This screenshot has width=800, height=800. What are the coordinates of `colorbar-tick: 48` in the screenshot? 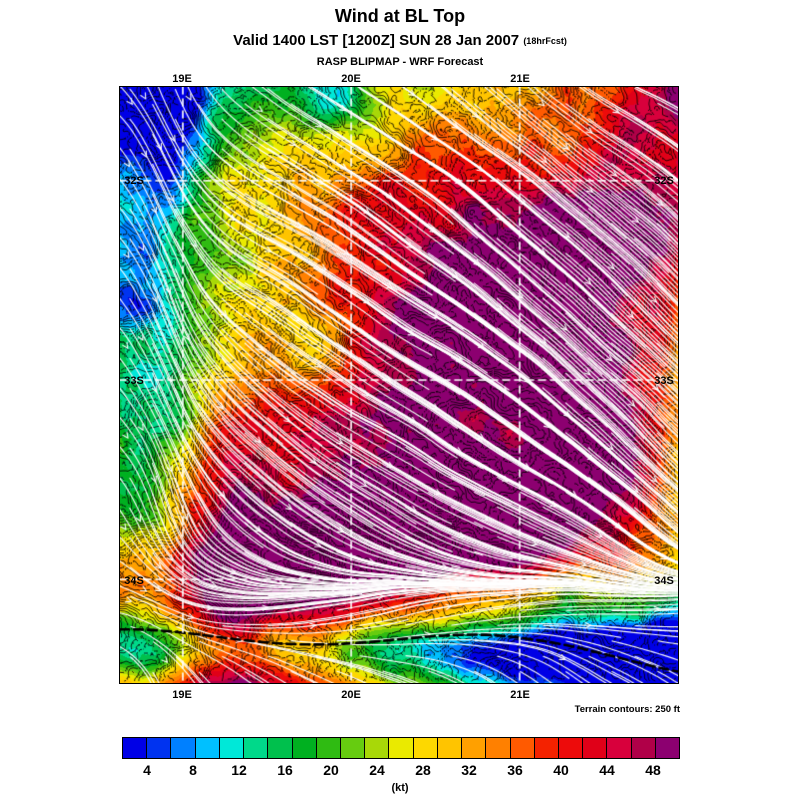 It's located at (653, 770).